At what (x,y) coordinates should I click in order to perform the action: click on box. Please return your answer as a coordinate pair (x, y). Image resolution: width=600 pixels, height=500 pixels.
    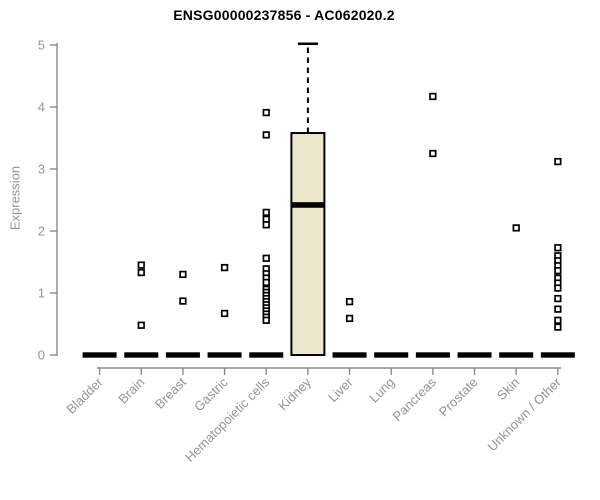
    Looking at the image, I should click on (308, 244).